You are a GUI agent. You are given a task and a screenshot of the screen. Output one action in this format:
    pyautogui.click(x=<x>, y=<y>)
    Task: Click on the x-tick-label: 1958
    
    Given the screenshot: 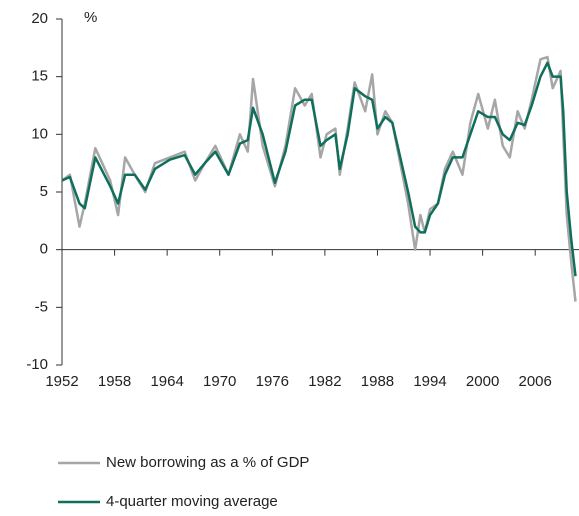 What is the action you would take?
    pyautogui.click(x=114, y=381)
    